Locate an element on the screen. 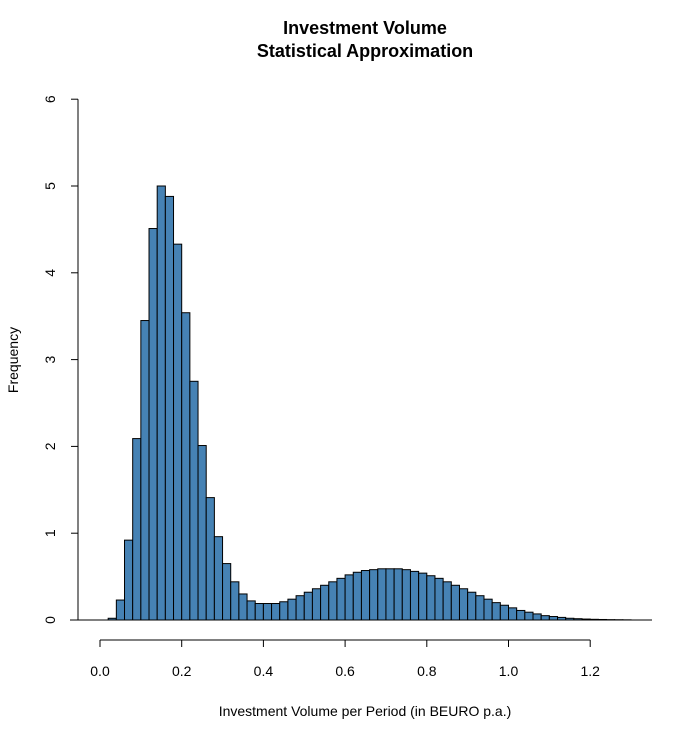  x-axis: 0.0 0.2 0.4 0.6 0.8 1.0 1.2 is located at coordinates (345, 659).